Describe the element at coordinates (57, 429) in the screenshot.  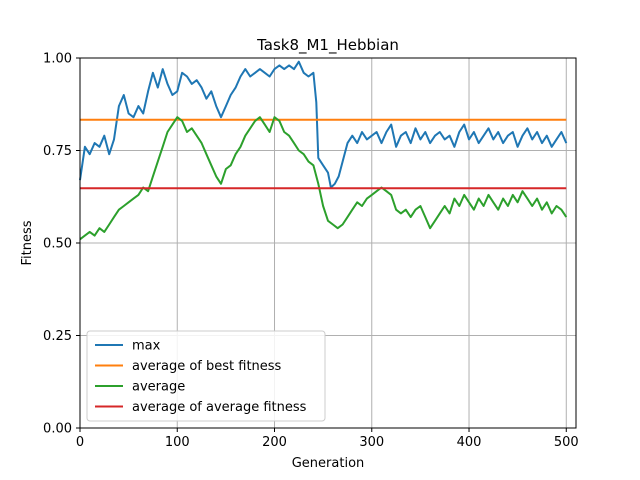
I see `y-tick-label: 0.00` at that location.